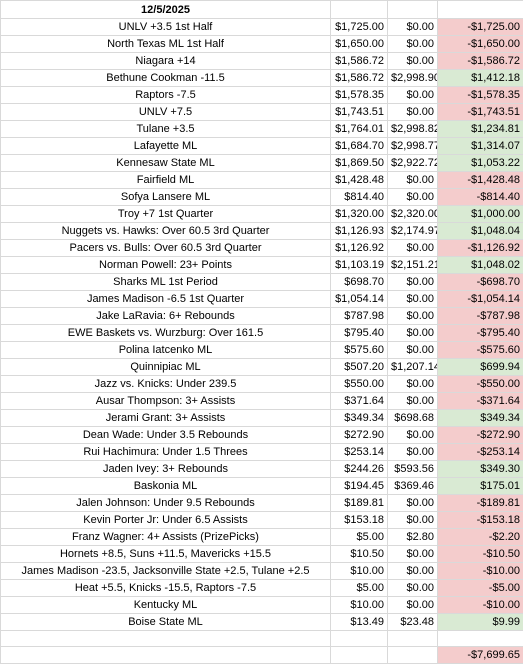 Image resolution: width=523 pixels, height=671 pixels. Describe the element at coordinates (165, 401) in the screenshot. I see `bet-cell: Ausar Thompson: 3+ Assists` at that location.